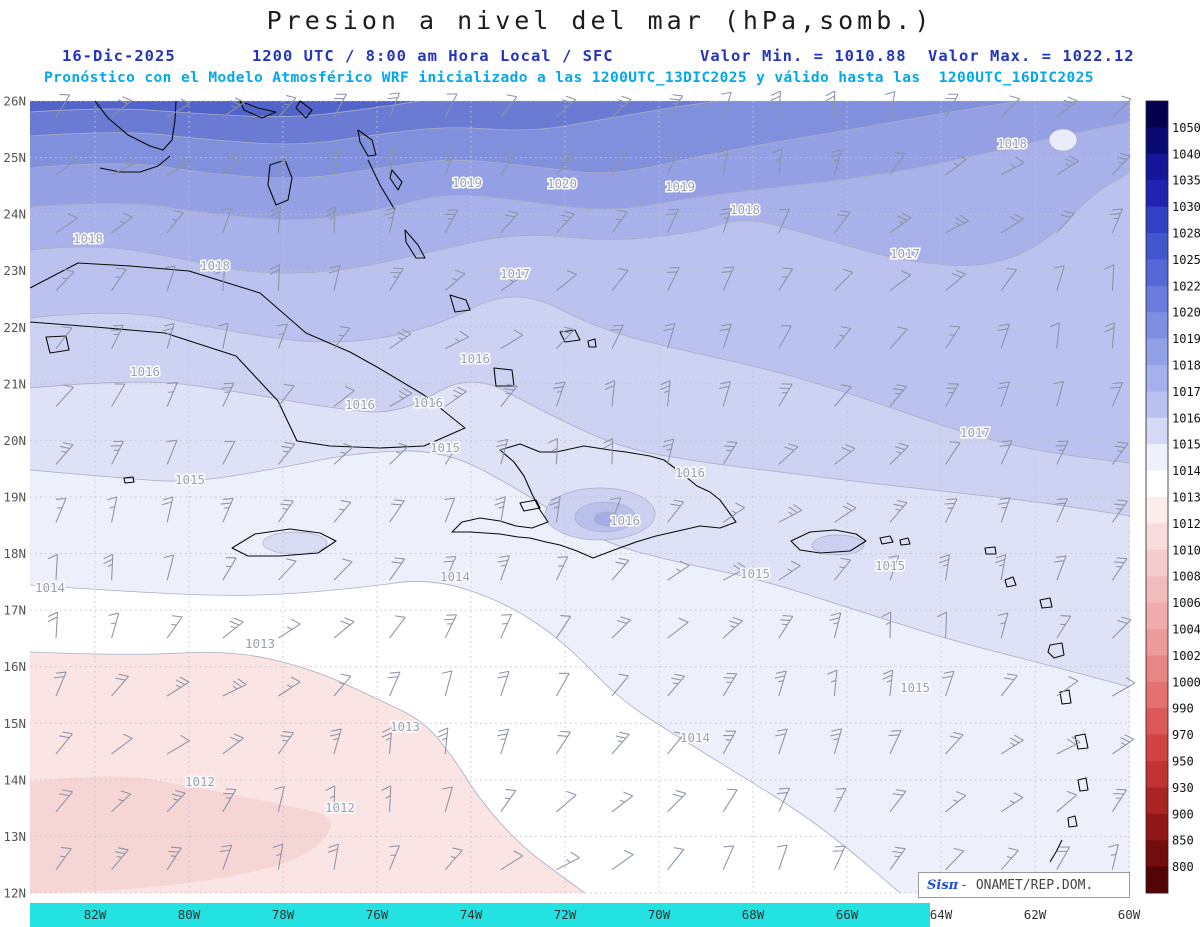 This screenshot has width=1200, height=927. Describe the element at coordinates (14, 383) in the screenshot. I see `lat-tick-label: 21N` at that location.